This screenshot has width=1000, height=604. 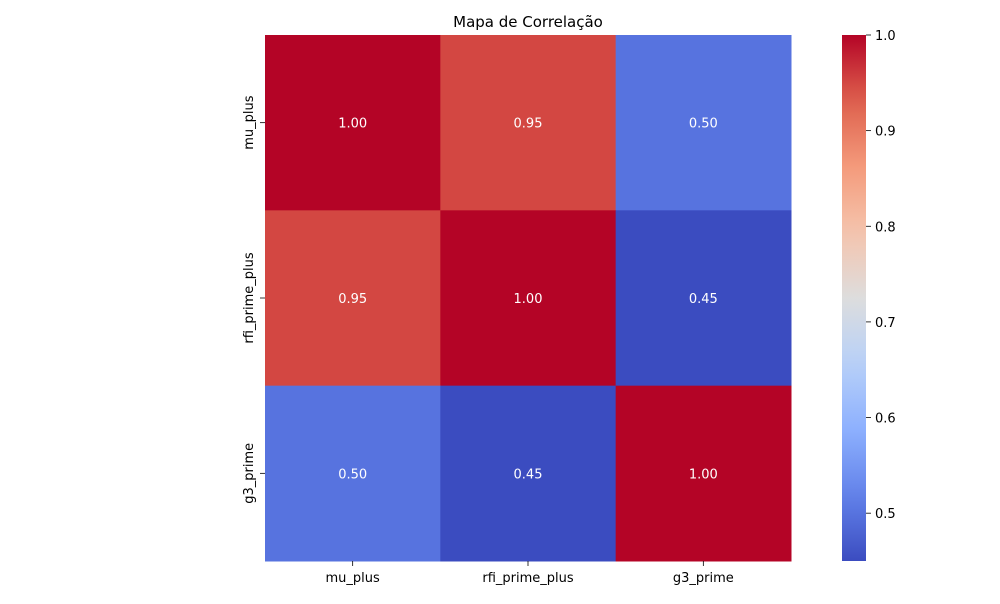 What do you see at coordinates (703, 578) in the screenshot?
I see `x-tick-label: g3_prime` at bounding box center [703, 578].